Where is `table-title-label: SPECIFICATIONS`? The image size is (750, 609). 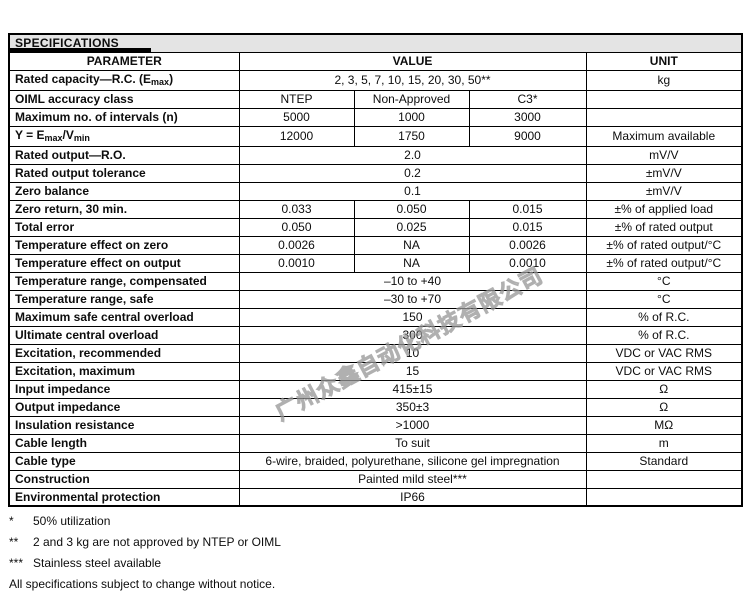 table-title-label: SPECIFICATIONS is located at coordinates (67, 43).